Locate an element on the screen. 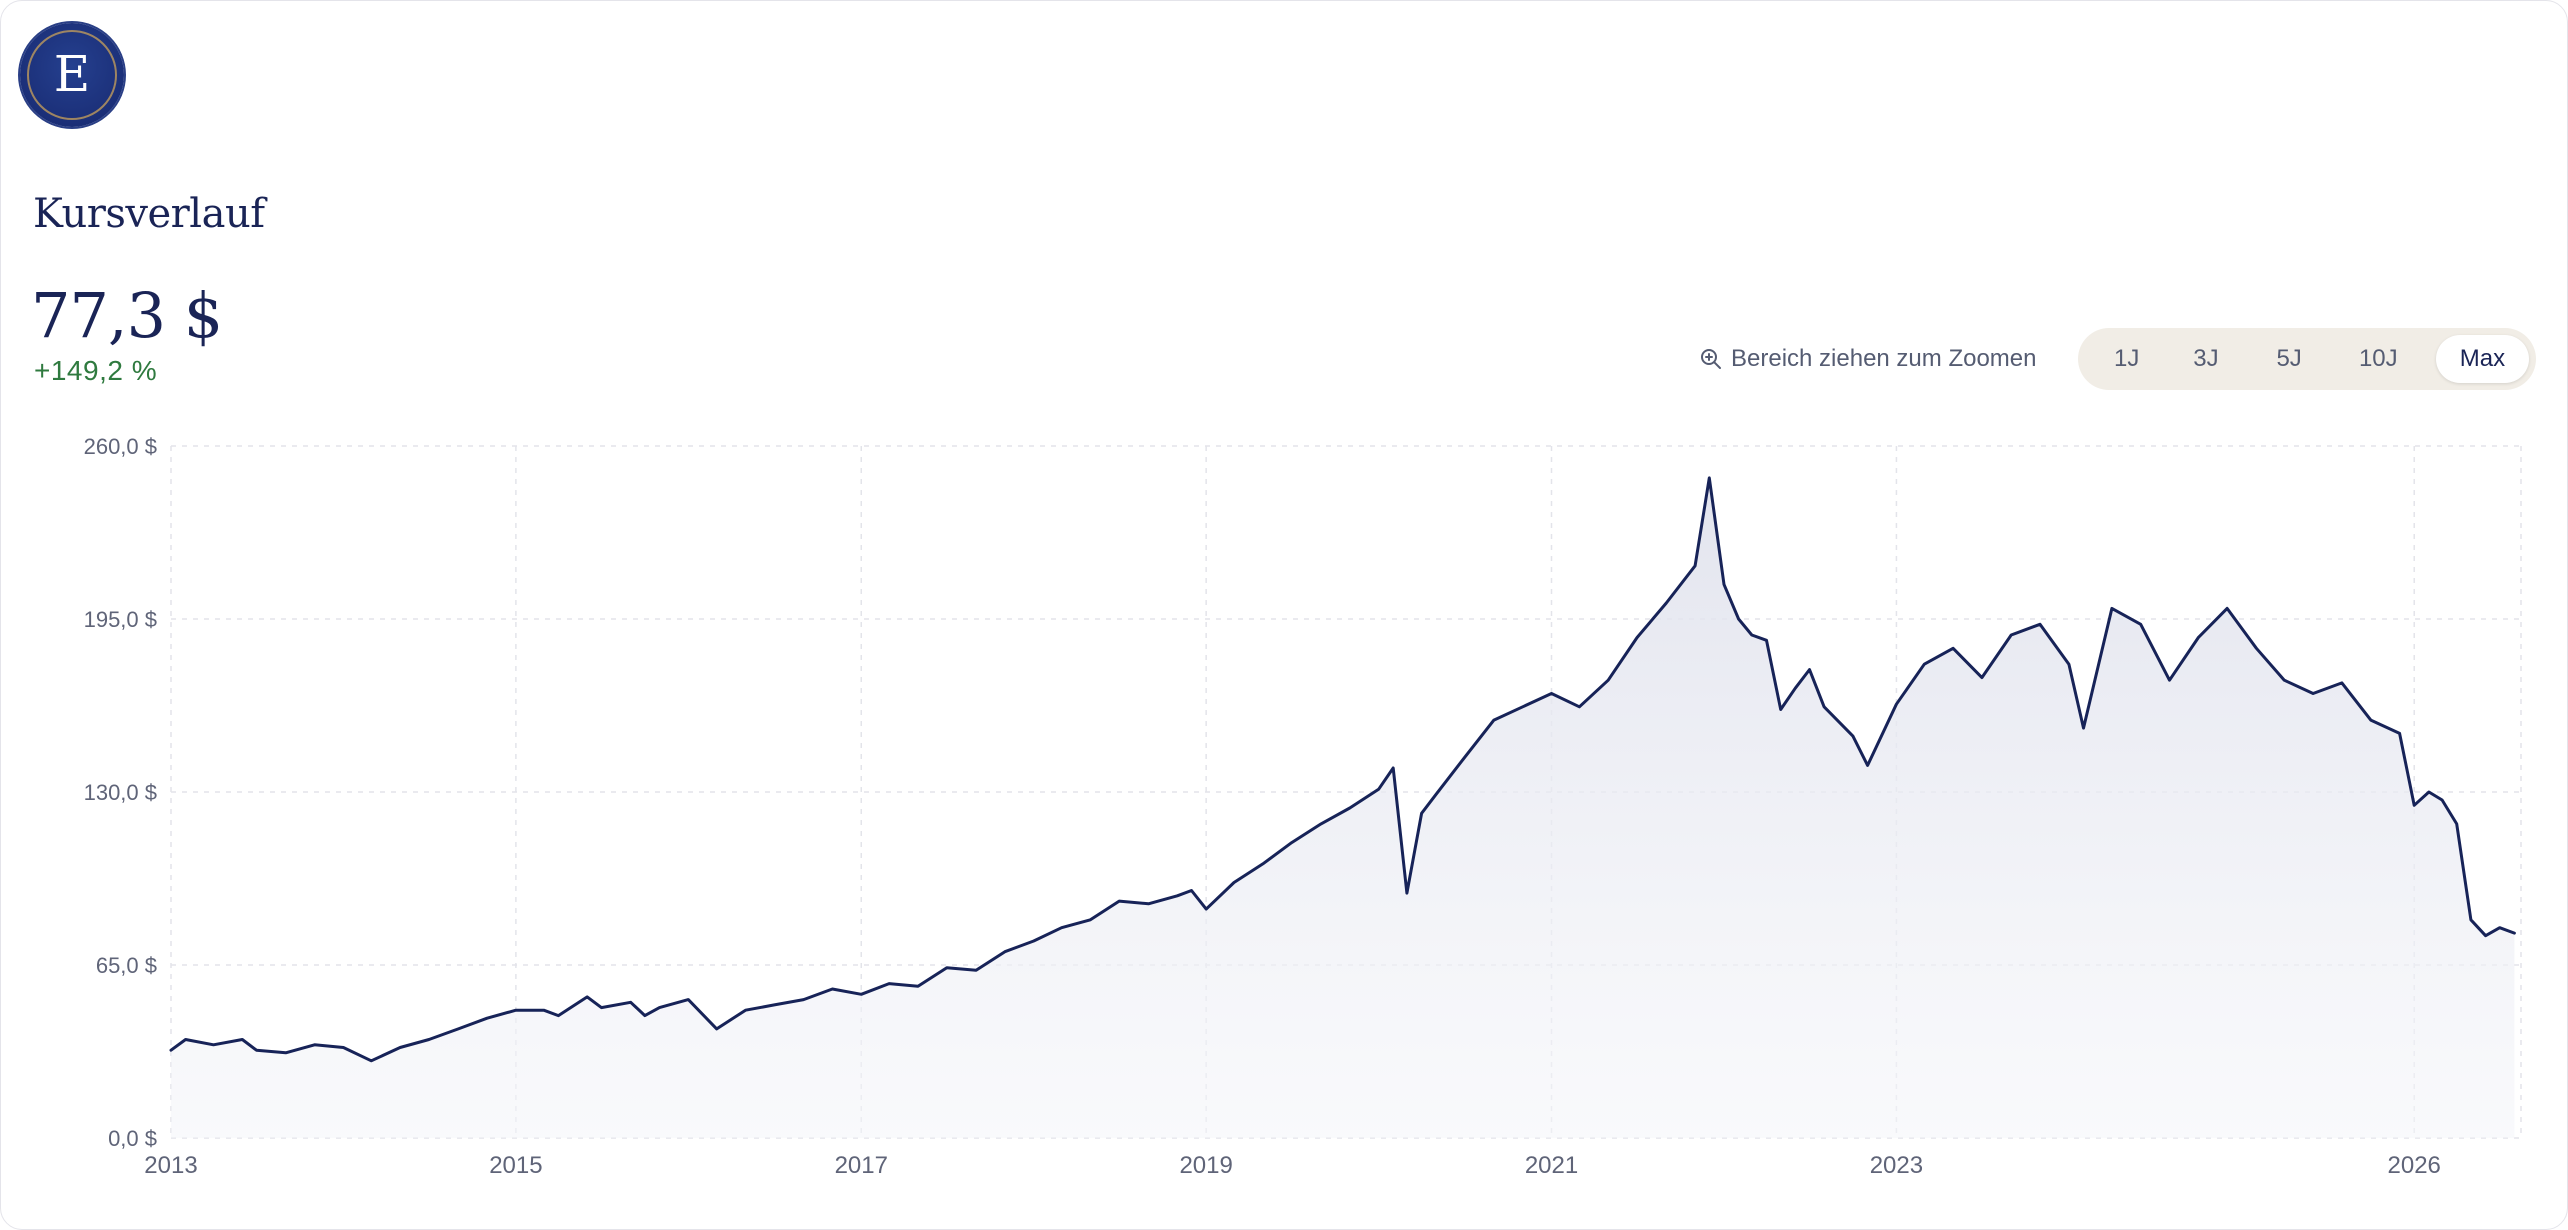 The width and height of the screenshot is (2568, 1230). y-tick-label: 260,0 $ is located at coordinates (120, 446).